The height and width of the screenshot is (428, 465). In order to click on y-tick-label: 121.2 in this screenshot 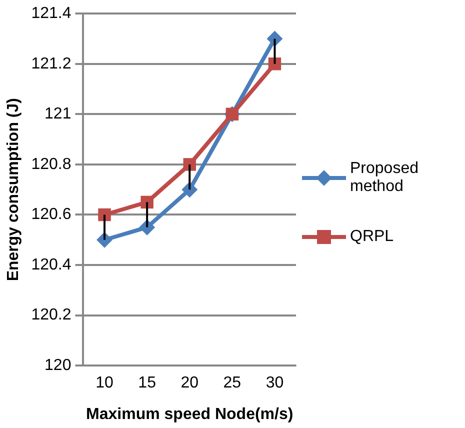, I will do `click(51, 63)`.